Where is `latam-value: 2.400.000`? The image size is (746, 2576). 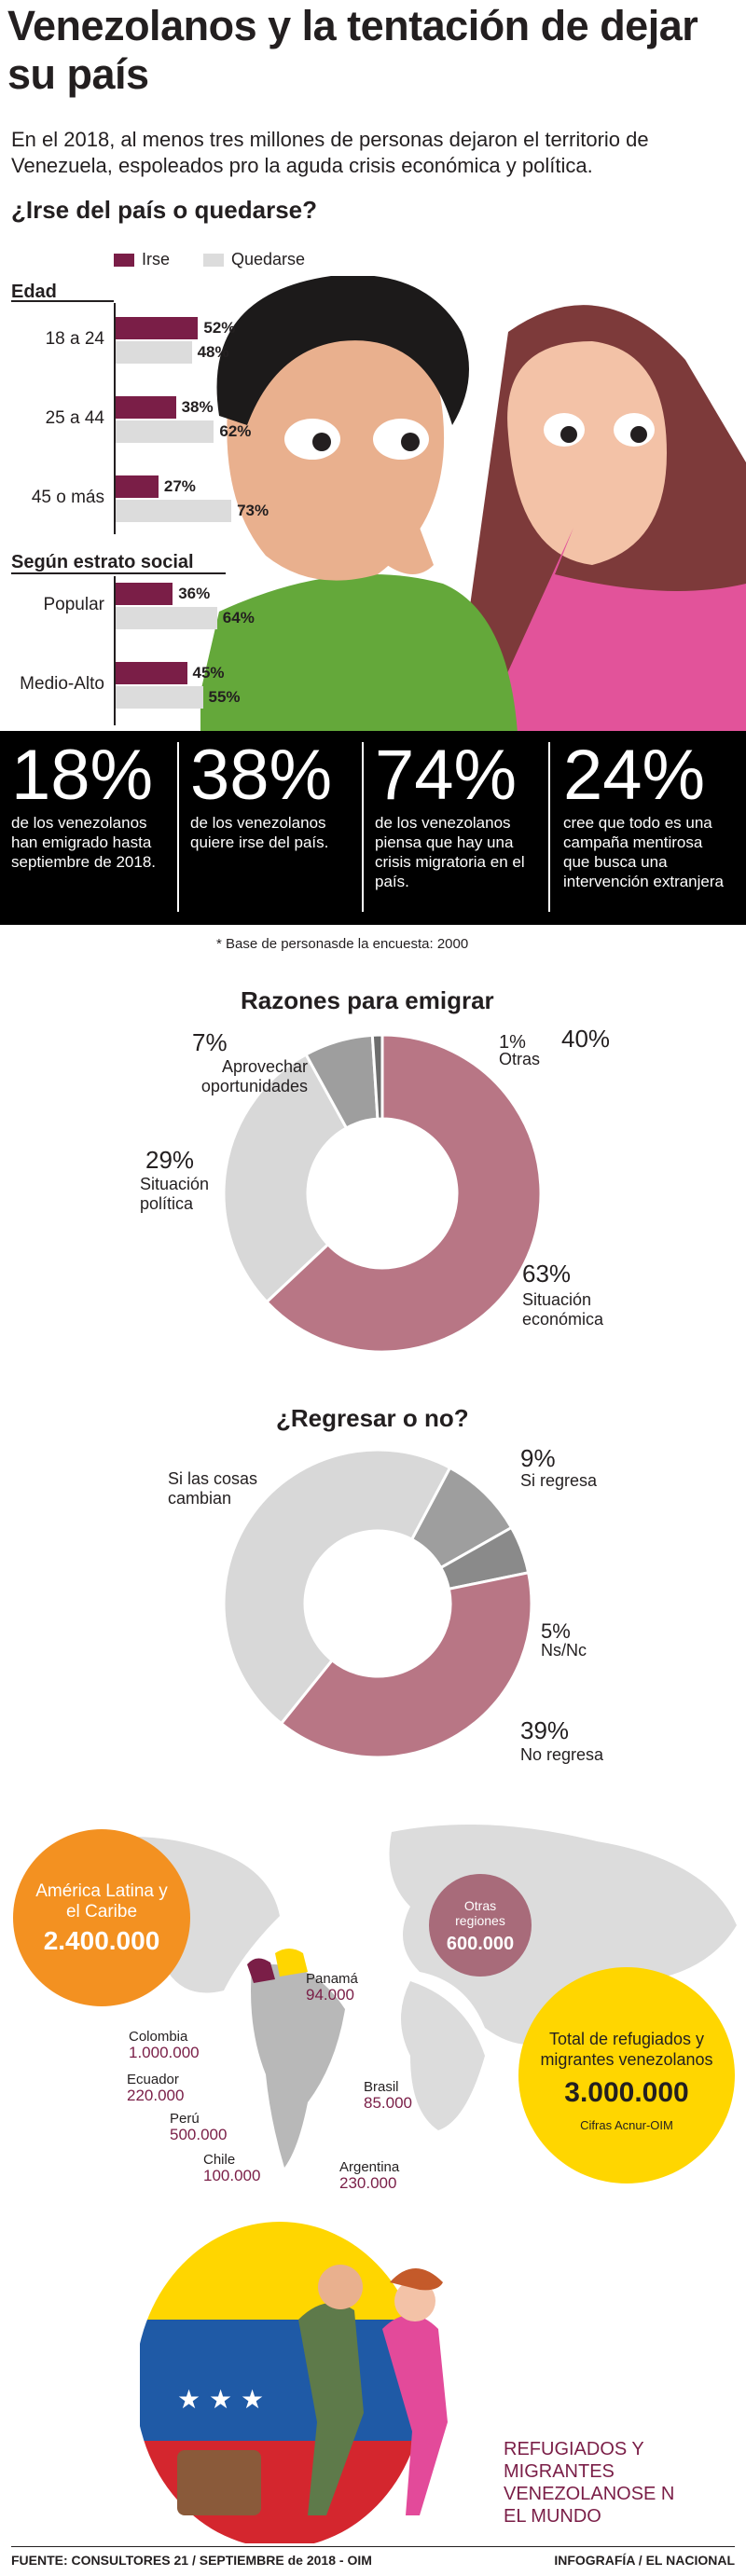
latam-value: 2.400.000 is located at coordinates (101, 1940).